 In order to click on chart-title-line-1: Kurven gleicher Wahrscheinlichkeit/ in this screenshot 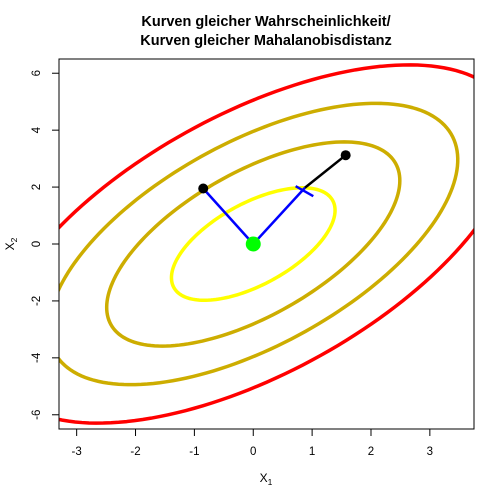, I will do `click(265, 22)`.